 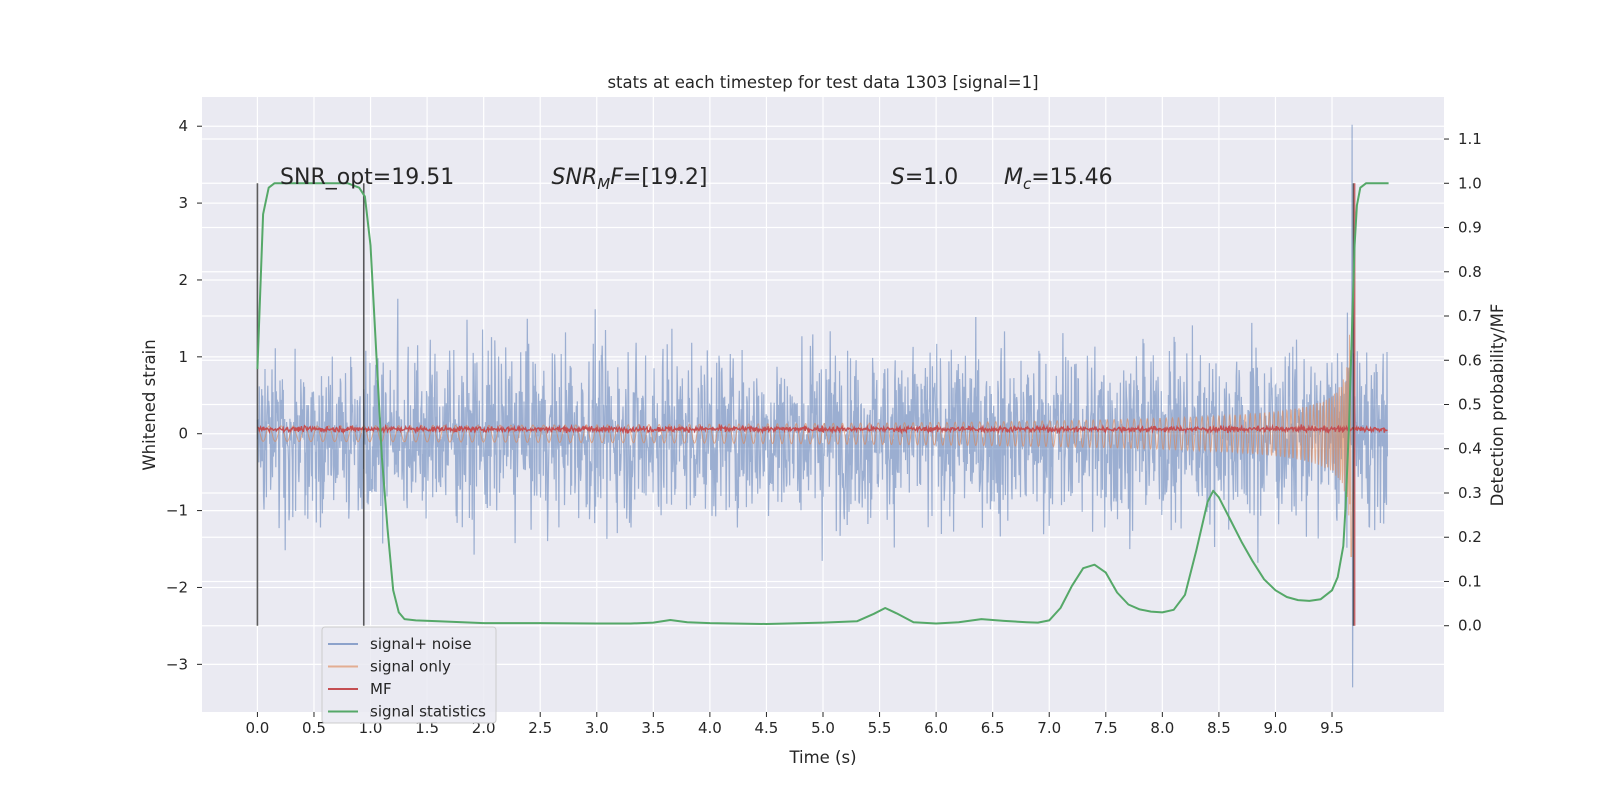 What do you see at coordinates (257, 728) in the screenshot?
I see `x-tick-label: 0.0` at bounding box center [257, 728].